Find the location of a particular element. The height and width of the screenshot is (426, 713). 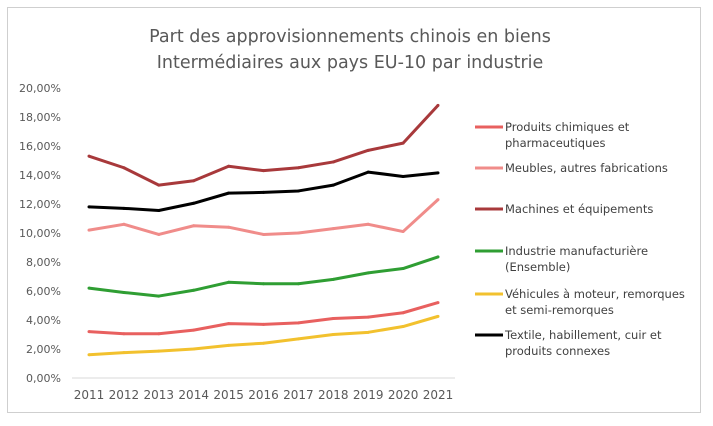

x-tick-label: 2020 is located at coordinates (403, 395).